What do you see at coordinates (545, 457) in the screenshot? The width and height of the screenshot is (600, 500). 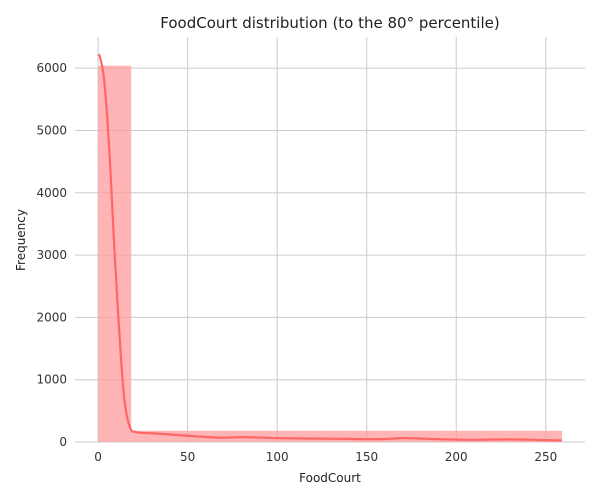 I see `x-tick-label: 250` at bounding box center [545, 457].